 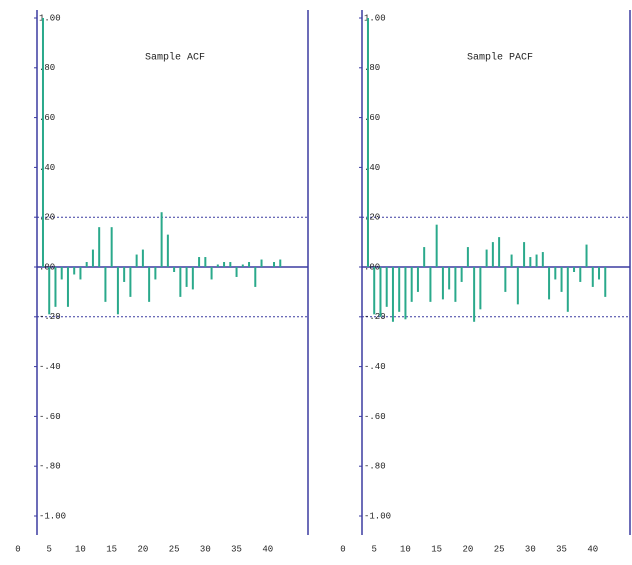 I want to click on x-tick-label: 15, so click(x=111, y=549).